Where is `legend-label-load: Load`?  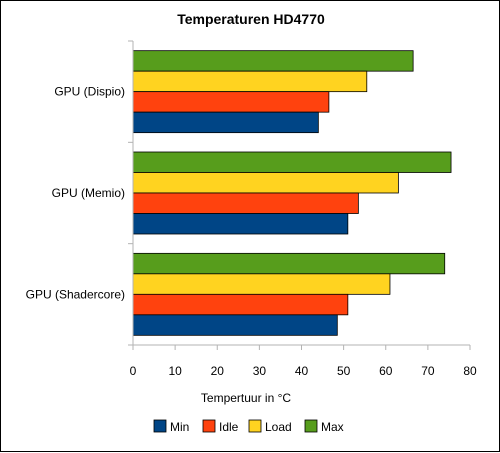 legend-label-load: Load is located at coordinates (278, 427).